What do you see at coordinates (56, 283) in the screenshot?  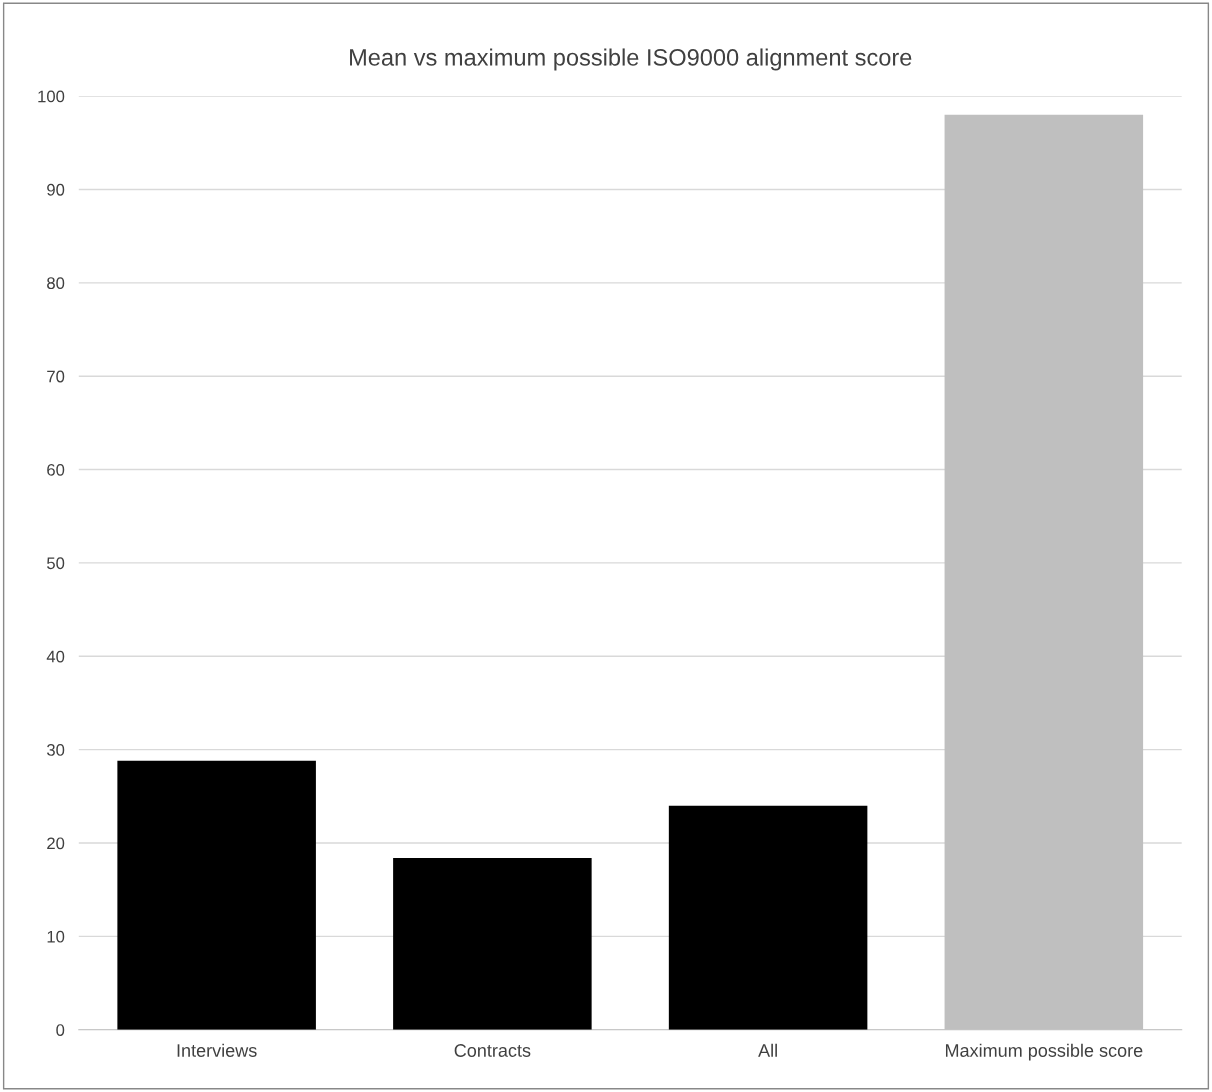 I see `y-tick-label: 80` at bounding box center [56, 283].